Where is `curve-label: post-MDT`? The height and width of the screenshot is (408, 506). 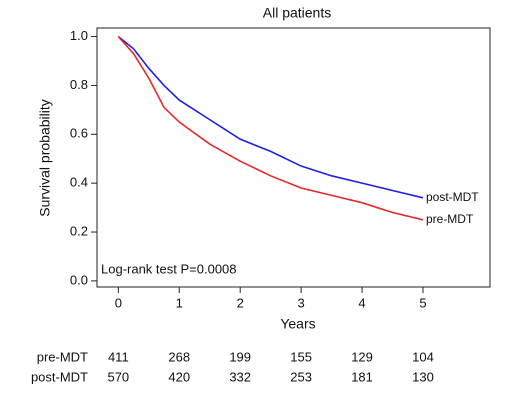 curve-label: post-MDT is located at coordinates (452, 197).